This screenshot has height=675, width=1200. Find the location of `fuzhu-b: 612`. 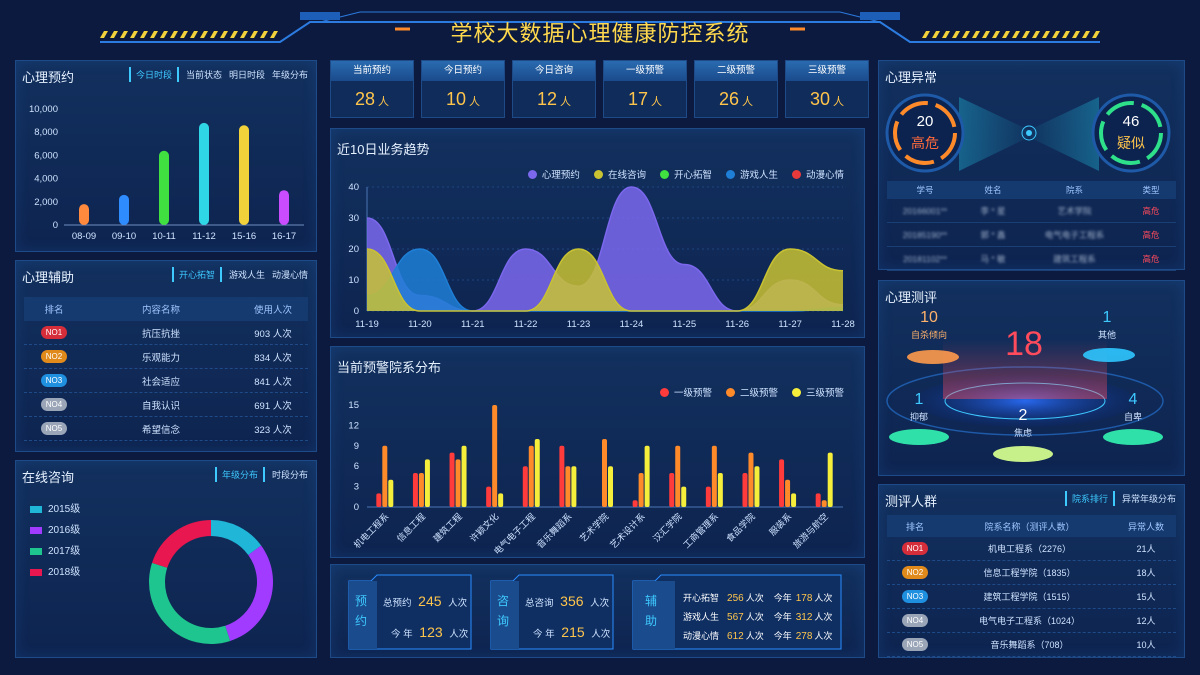

fuzhu-b: 612 is located at coordinates (735, 636).